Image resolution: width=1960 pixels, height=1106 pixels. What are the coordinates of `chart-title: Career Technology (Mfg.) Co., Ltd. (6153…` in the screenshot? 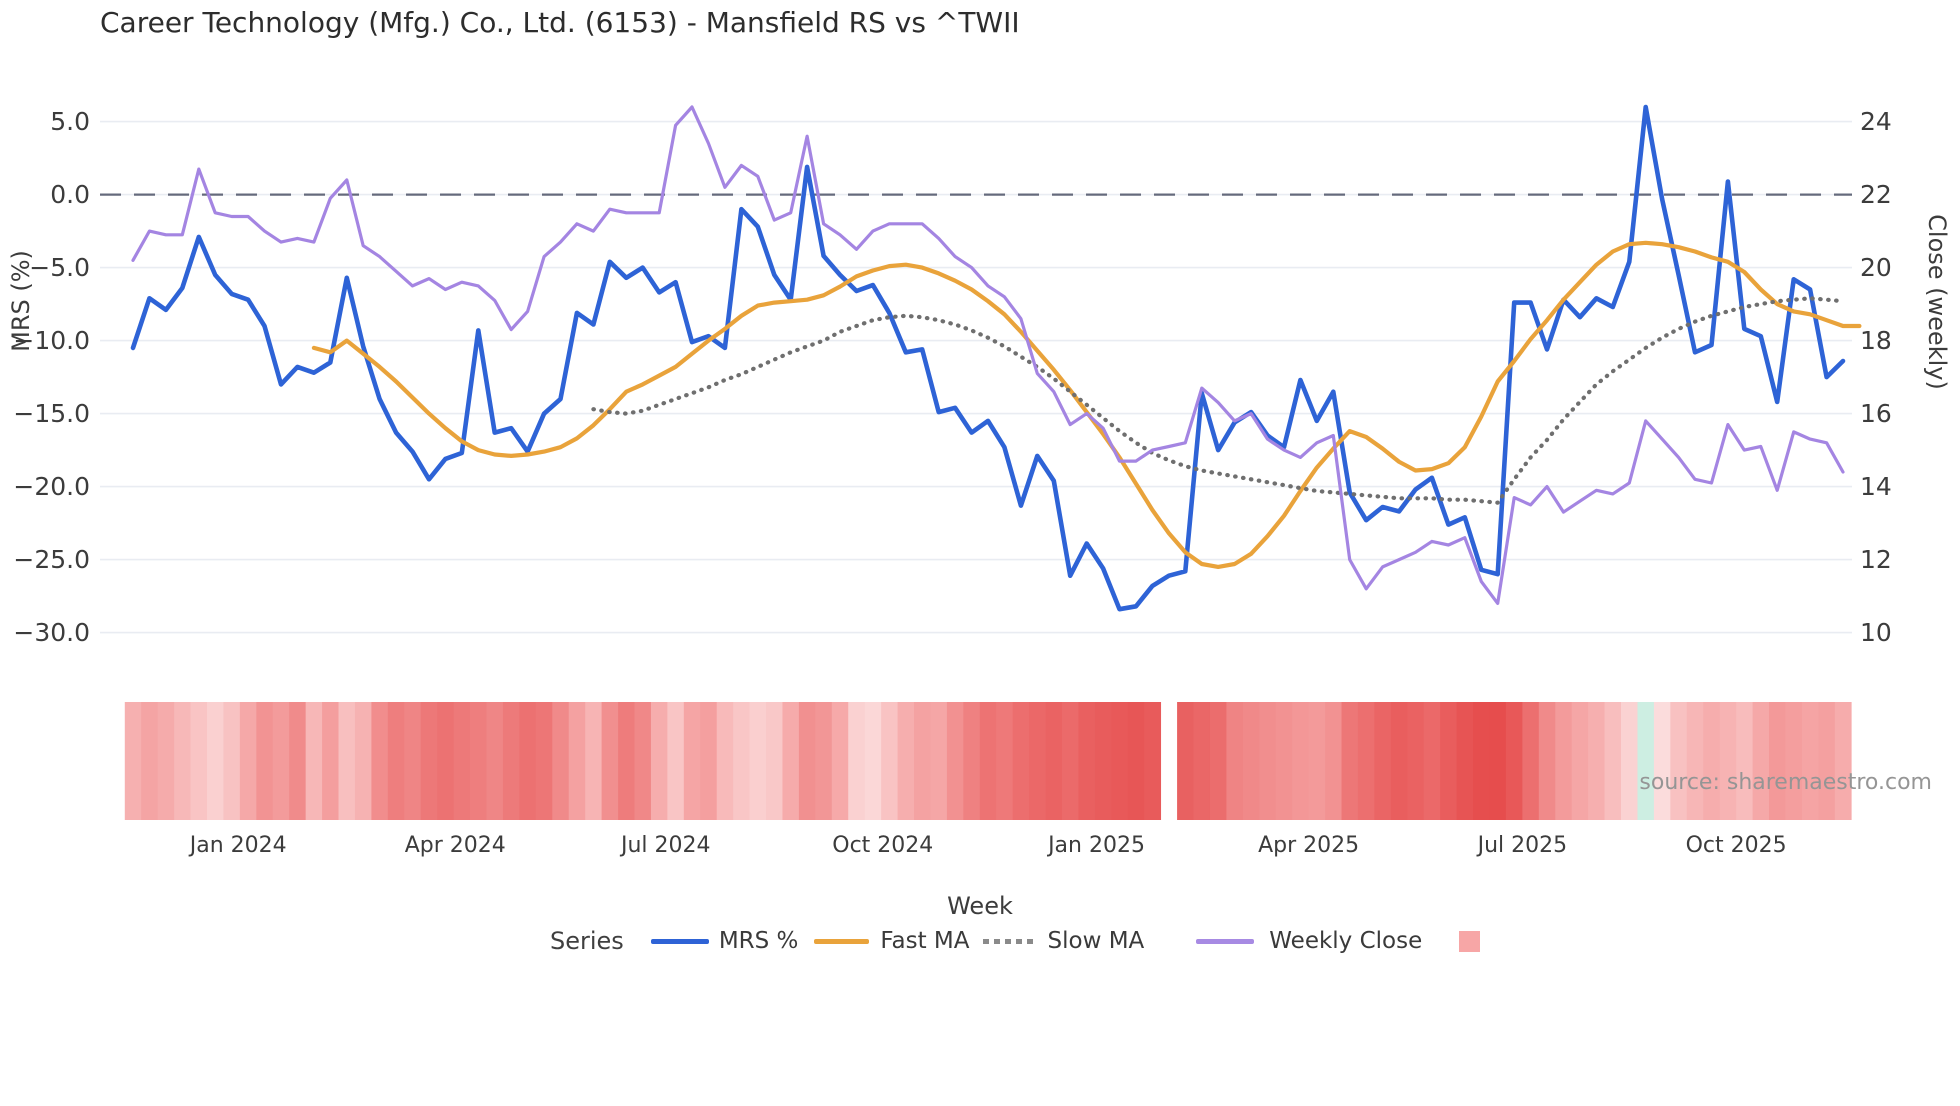 It's located at (560, 22).